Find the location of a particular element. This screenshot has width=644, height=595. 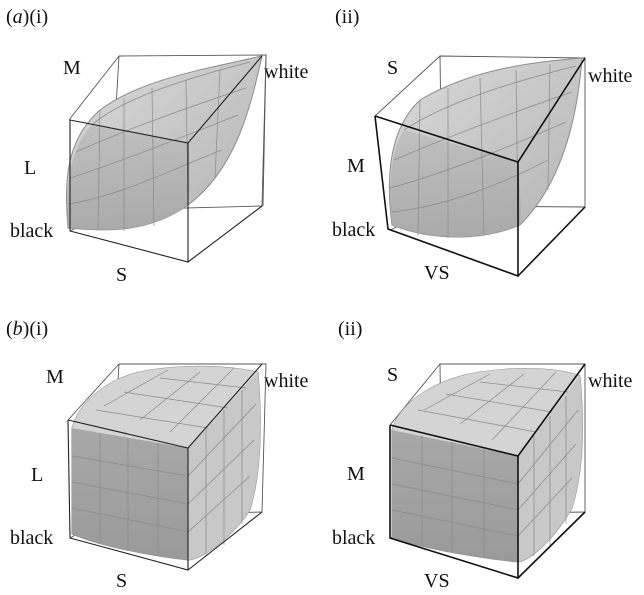

color-solid-surface-a-ii is located at coordinates (485, 147).